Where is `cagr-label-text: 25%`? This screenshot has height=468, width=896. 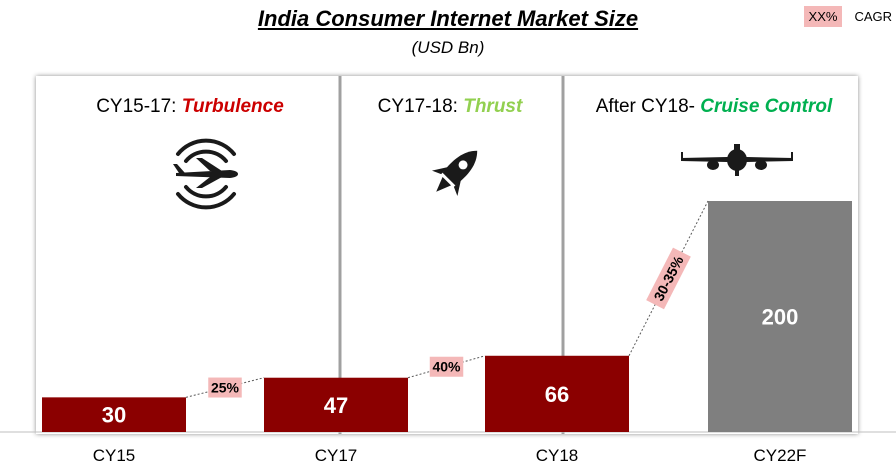
cagr-label-text: 25% is located at coordinates (225, 388).